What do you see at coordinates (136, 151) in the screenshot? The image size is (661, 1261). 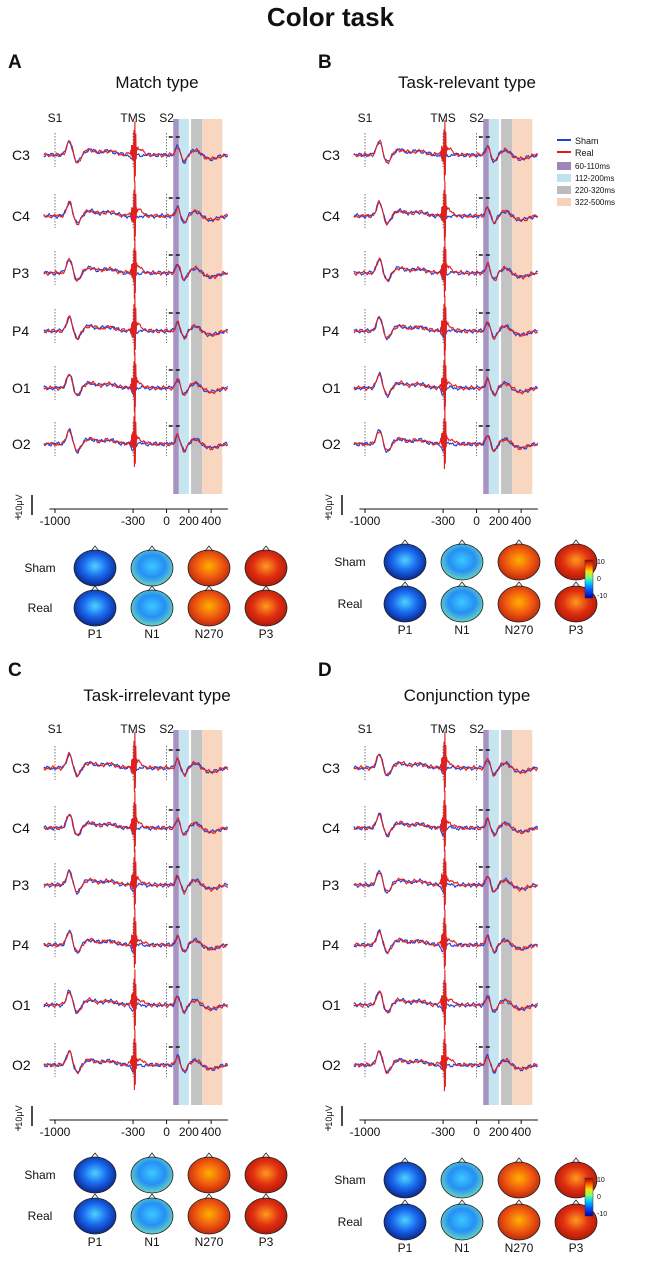 I see `trace-real-c3` at bounding box center [136, 151].